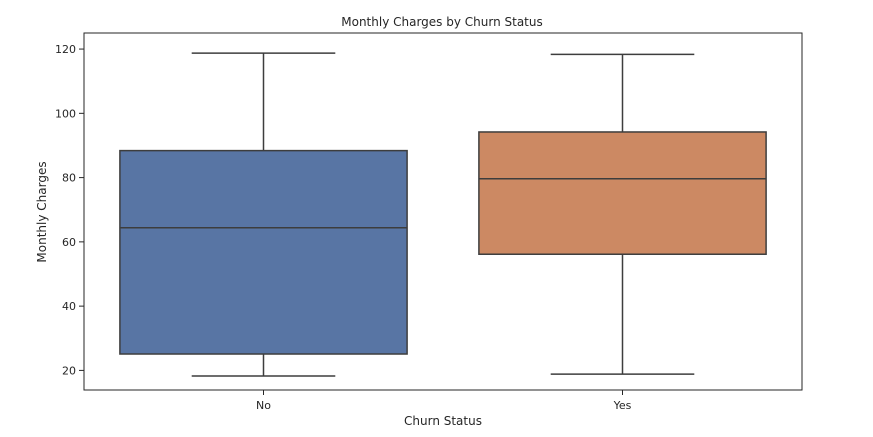 The width and height of the screenshot is (873, 437). Describe the element at coordinates (442, 22) in the screenshot. I see `chart-title: Monthly Charges by Churn Status` at that location.